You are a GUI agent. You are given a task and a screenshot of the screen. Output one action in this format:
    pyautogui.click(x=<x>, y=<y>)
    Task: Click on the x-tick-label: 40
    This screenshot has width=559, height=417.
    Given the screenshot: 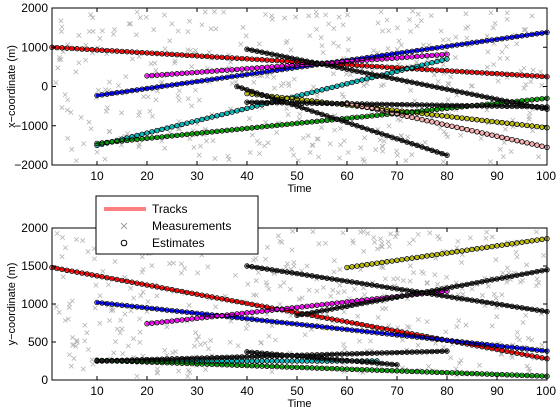 What is the action you would take?
    pyautogui.click(x=247, y=176)
    